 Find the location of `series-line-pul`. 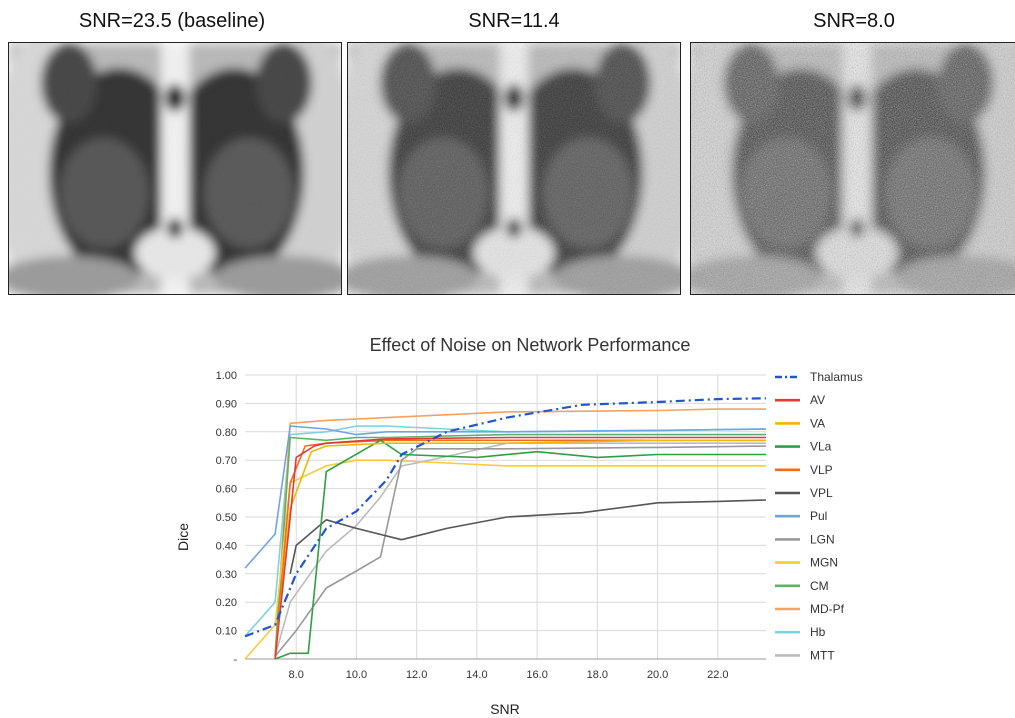

series-line-pul is located at coordinates (505, 497).